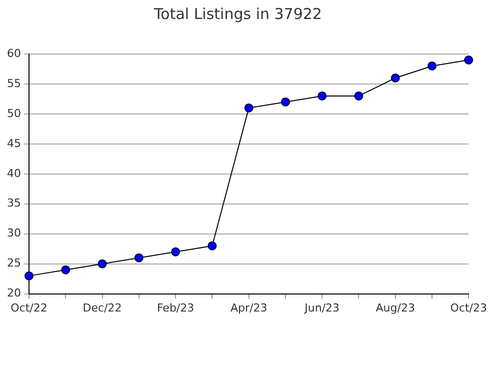 The height and width of the screenshot is (380, 490). I want to click on y-tick-label: 45, so click(13, 143).